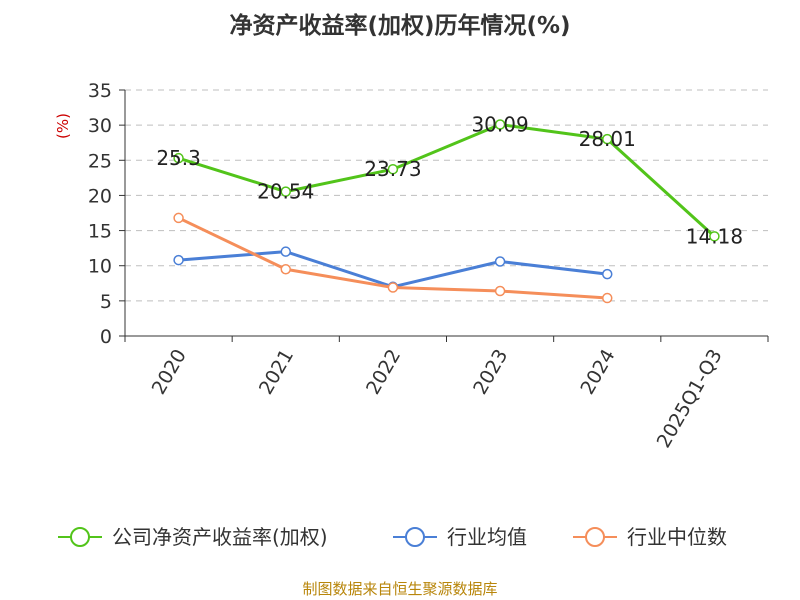 The height and width of the screenshot is (600, 800). What do you see at coordinates (100, 267) in the screenshot?
I see `y-tick-label: 10` at bounding box center [100, 267].